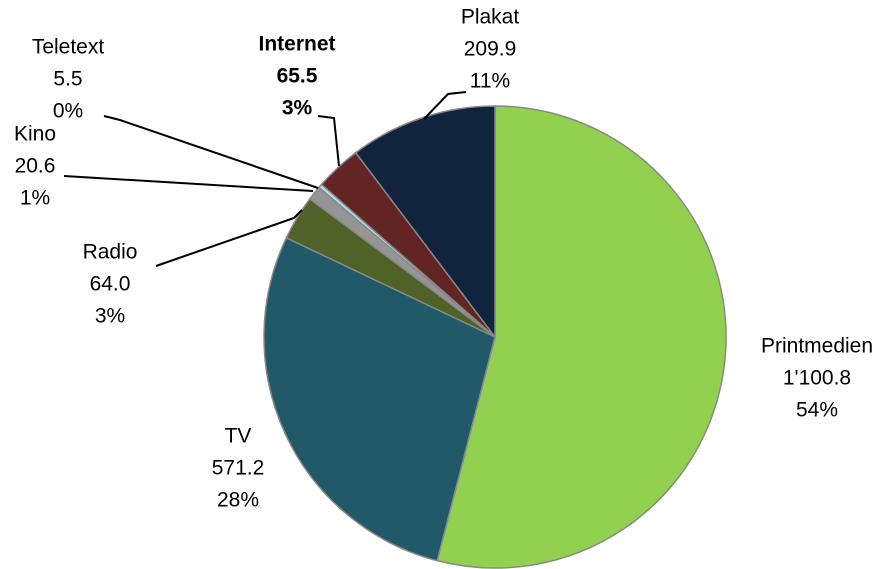 The image size is (889, 569). Describe the element at coordinates (817, 410) in the screenshot. I see `label-percent: 54%` at that location.